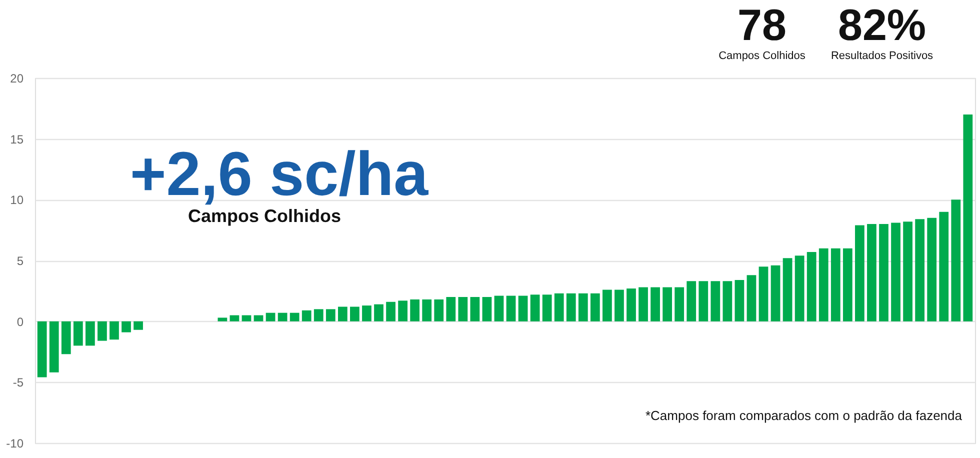 The image size is (980, 458). Describe the element at coordinates (265, 216) in the screenshot. I see `annotation: Campos Colhidos` at that location.